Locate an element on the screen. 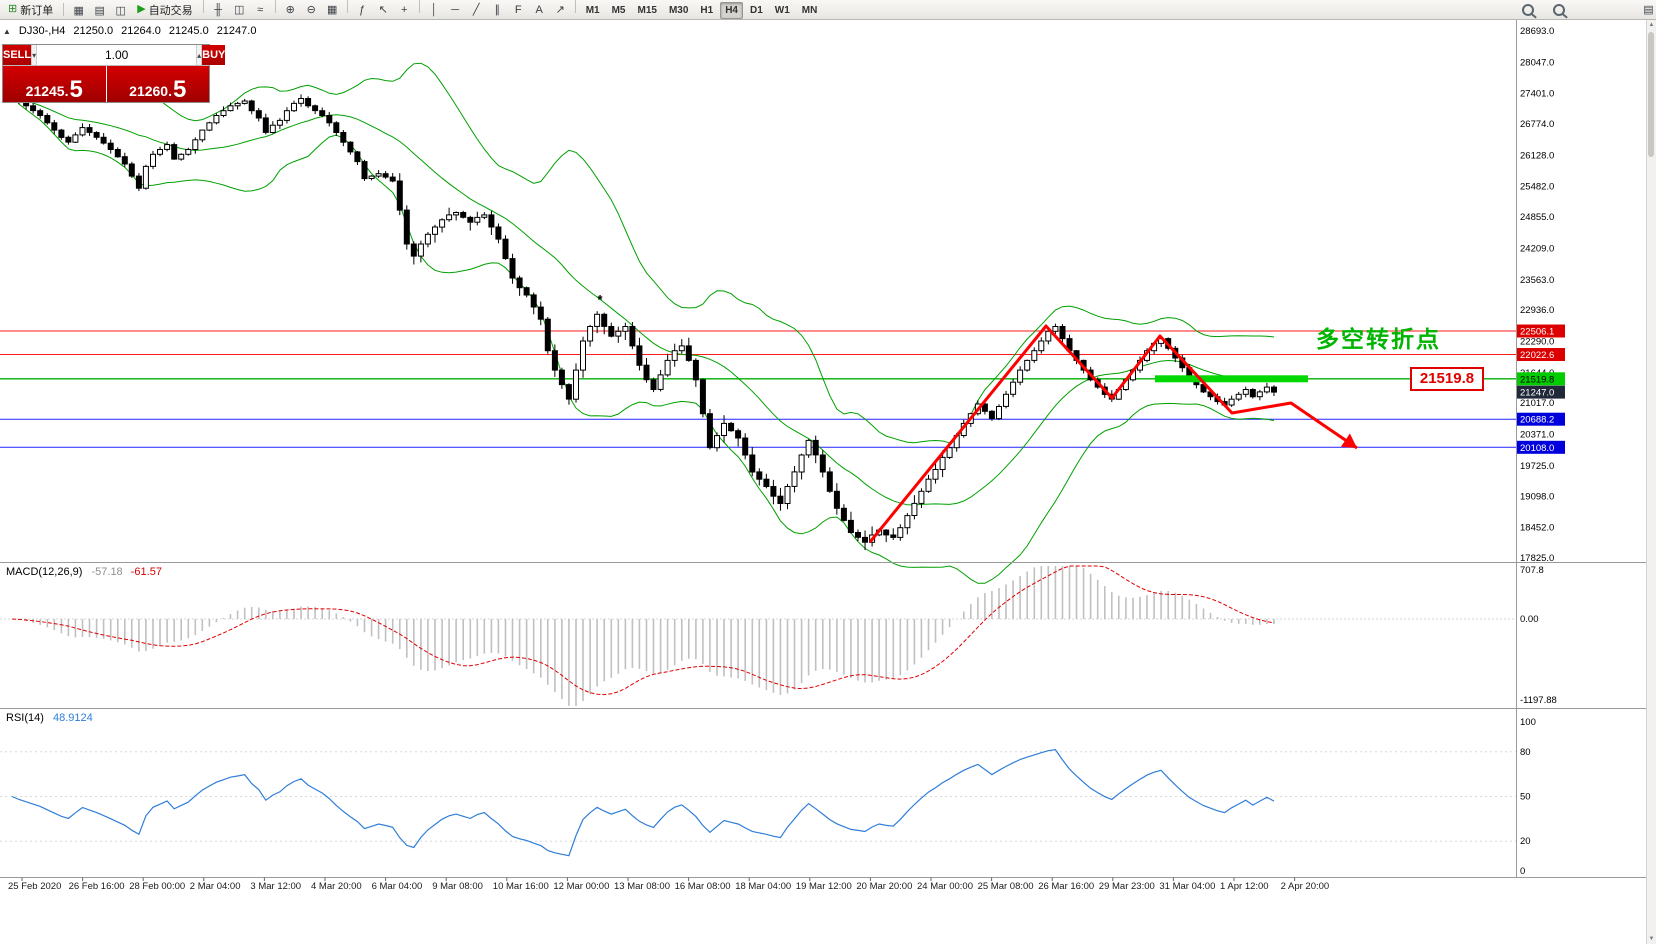  svg-text: 26774.0 is located at coordinates (1537, 124).